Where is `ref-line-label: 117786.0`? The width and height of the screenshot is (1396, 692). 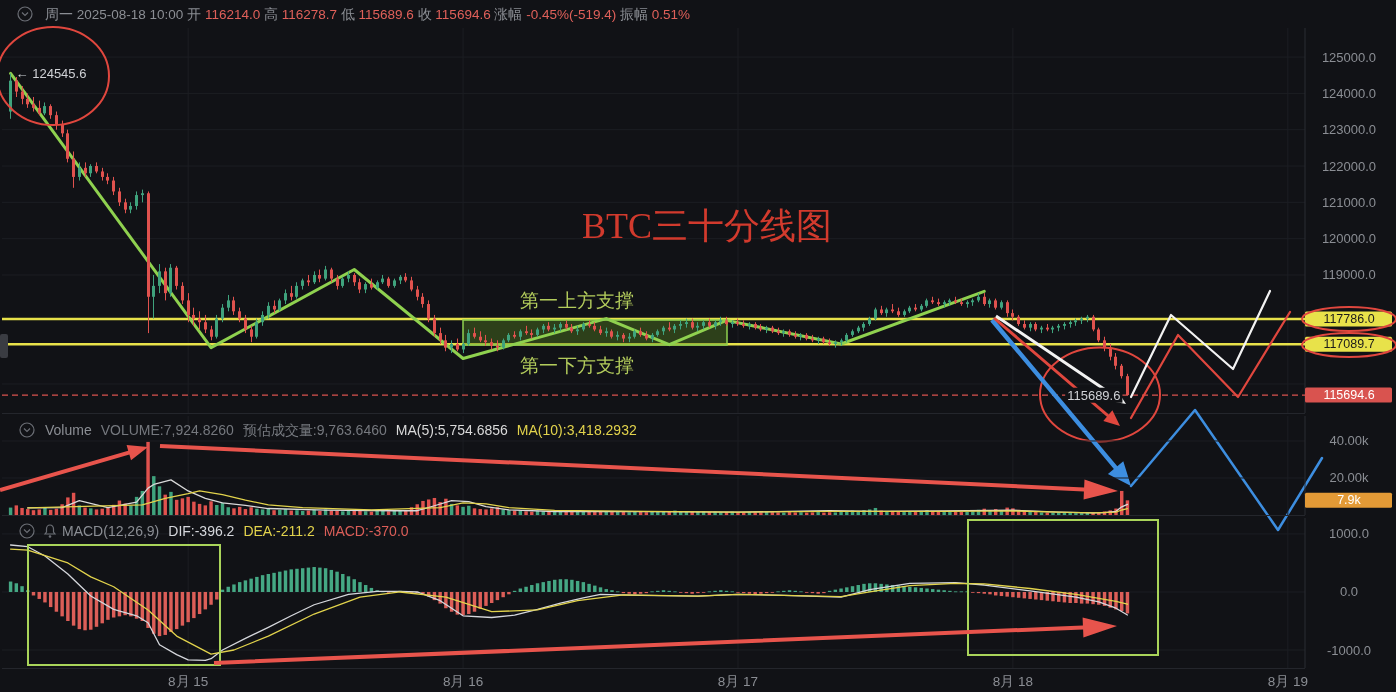
ref-line-label: 117786.0 is located at coordinates (1349, 319).